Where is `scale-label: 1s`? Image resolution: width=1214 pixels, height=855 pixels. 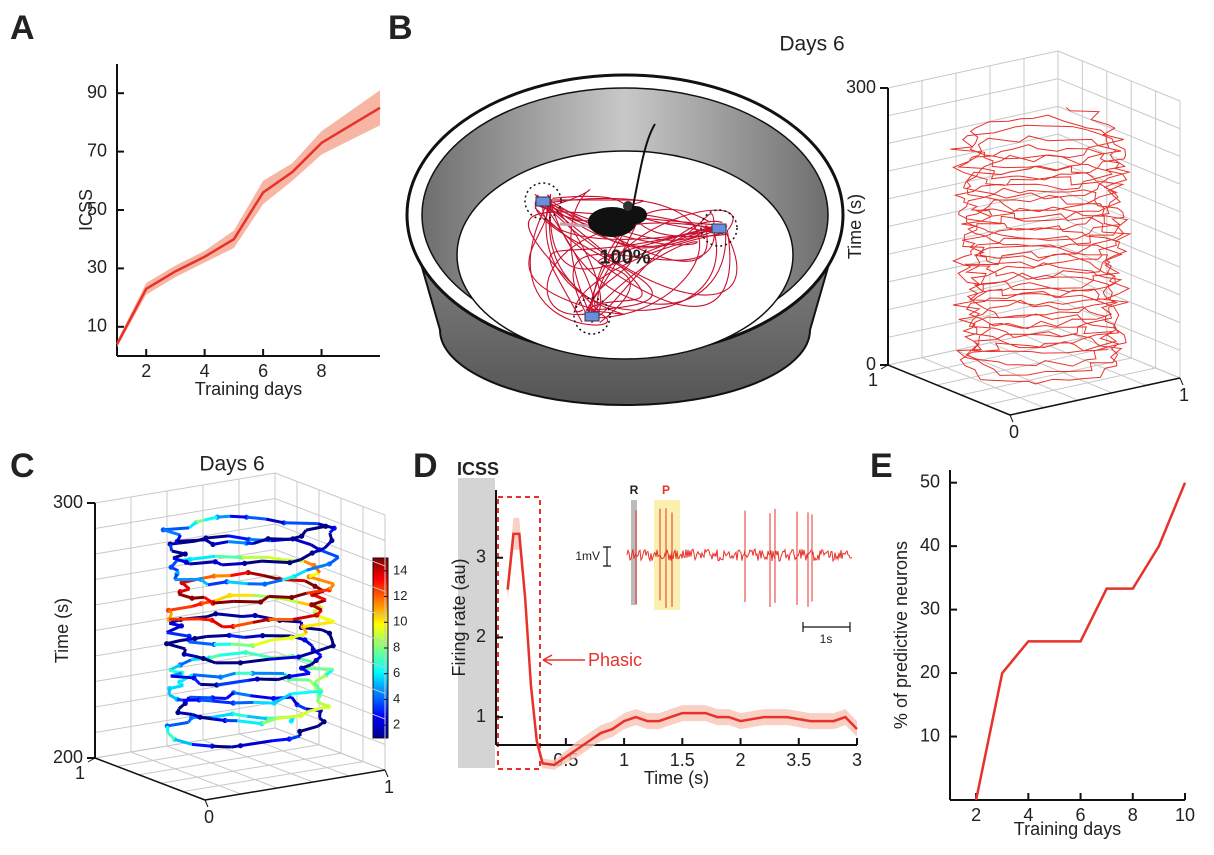
scale-label: 1s is located at coordinates (826, 639).